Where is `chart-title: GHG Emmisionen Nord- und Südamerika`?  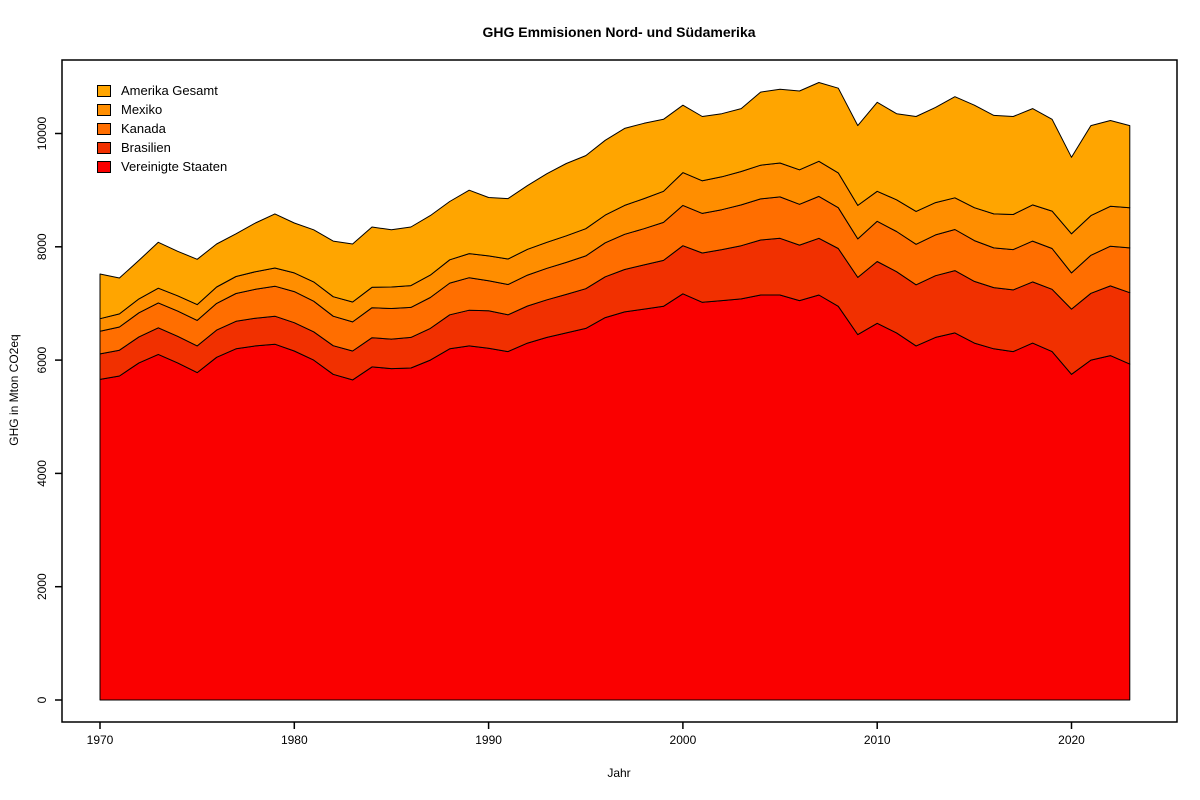 chart-title: GHG Emmisionen Nord- und Südamerika is located at coordinates (619, 32).